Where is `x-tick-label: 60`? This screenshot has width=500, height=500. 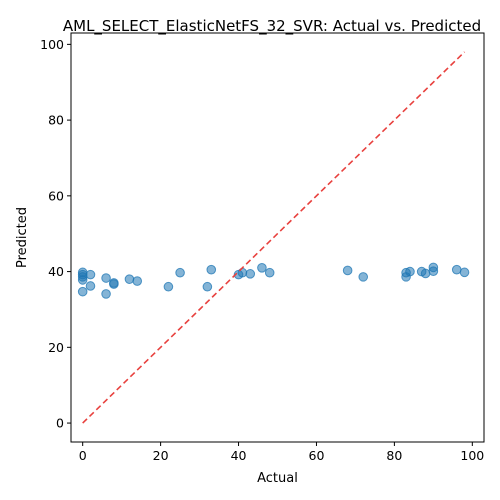 x-tick-label: 60 is located at coordinates (317, 455).